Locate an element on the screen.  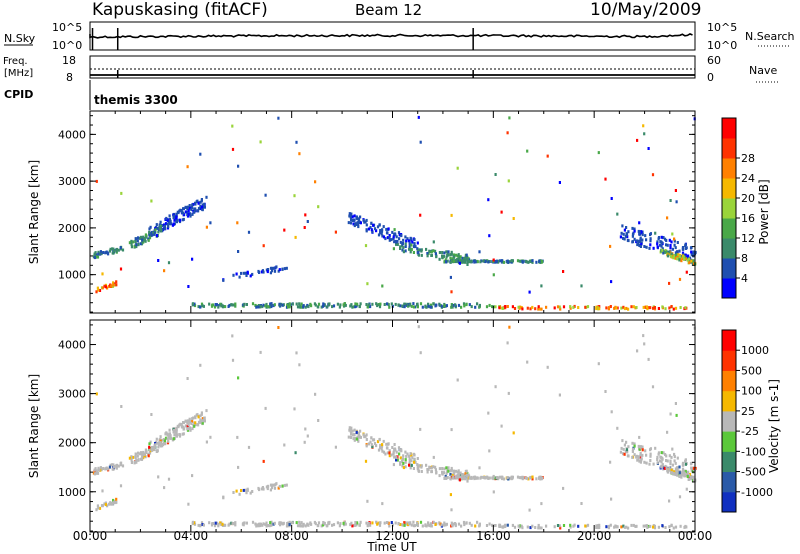
x-tick-labels: 00:00 04:00 08:00 12:00 16:00 20:00 00:00 is located at coordinates (393, 536).